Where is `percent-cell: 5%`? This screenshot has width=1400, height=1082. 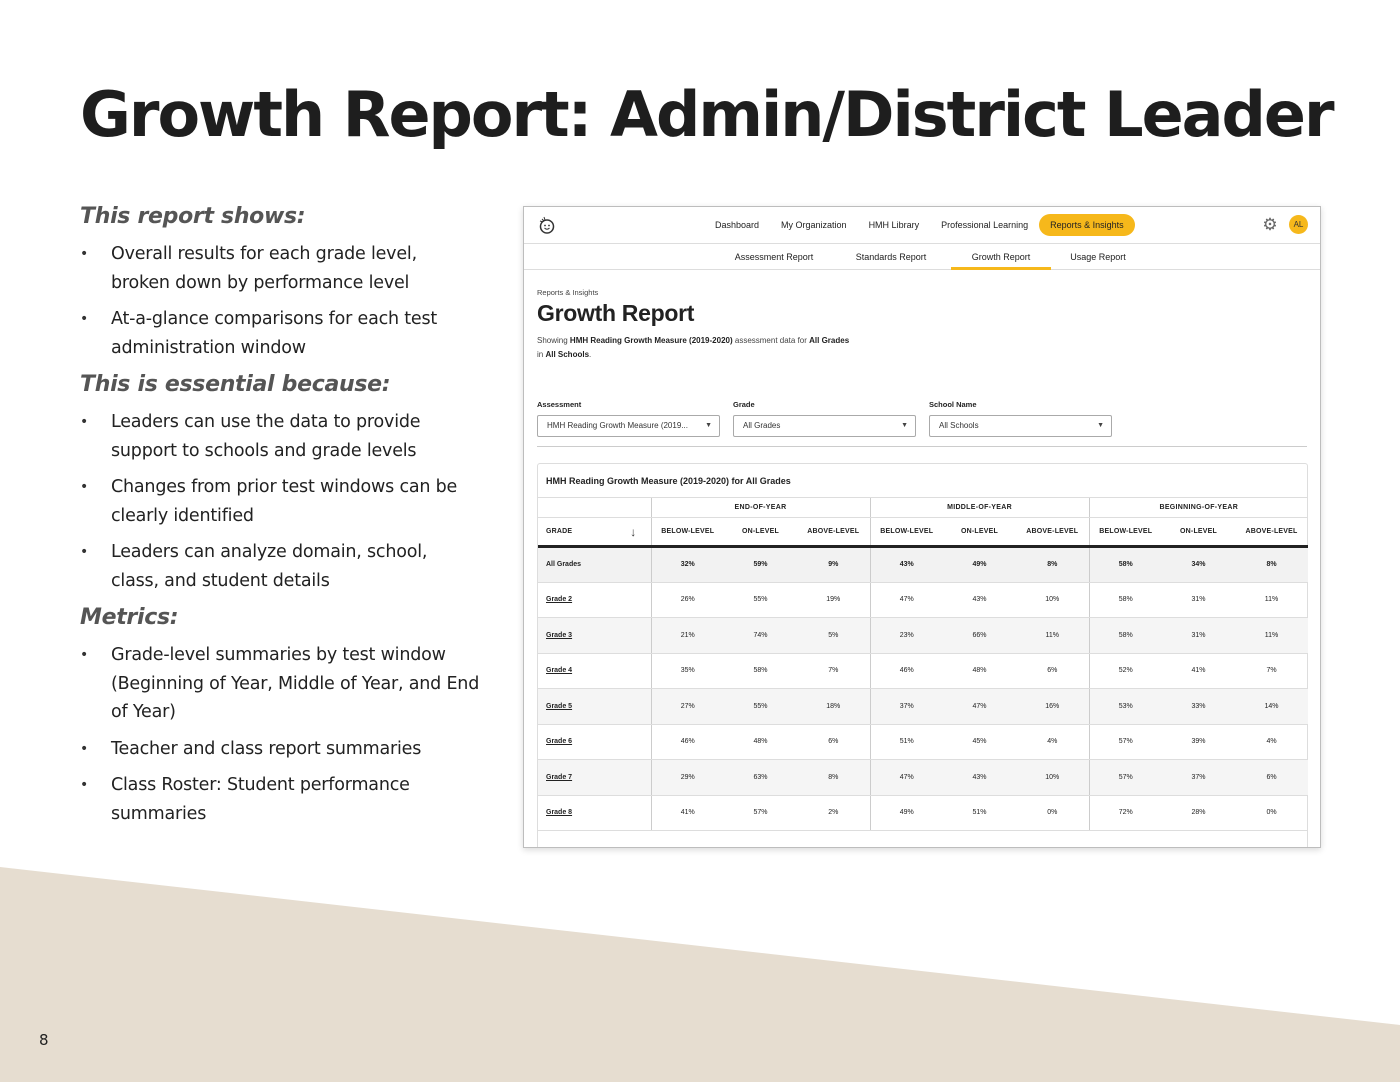 percent-cell: 5% is located at coordinates (833, 635).